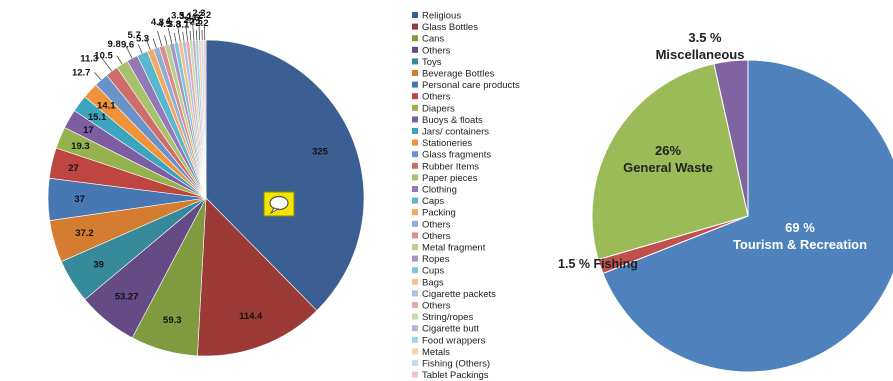 The height and width of the screenshot is (381, 893). I want to click on legend-label-metals: Metals, so click(436, 352).